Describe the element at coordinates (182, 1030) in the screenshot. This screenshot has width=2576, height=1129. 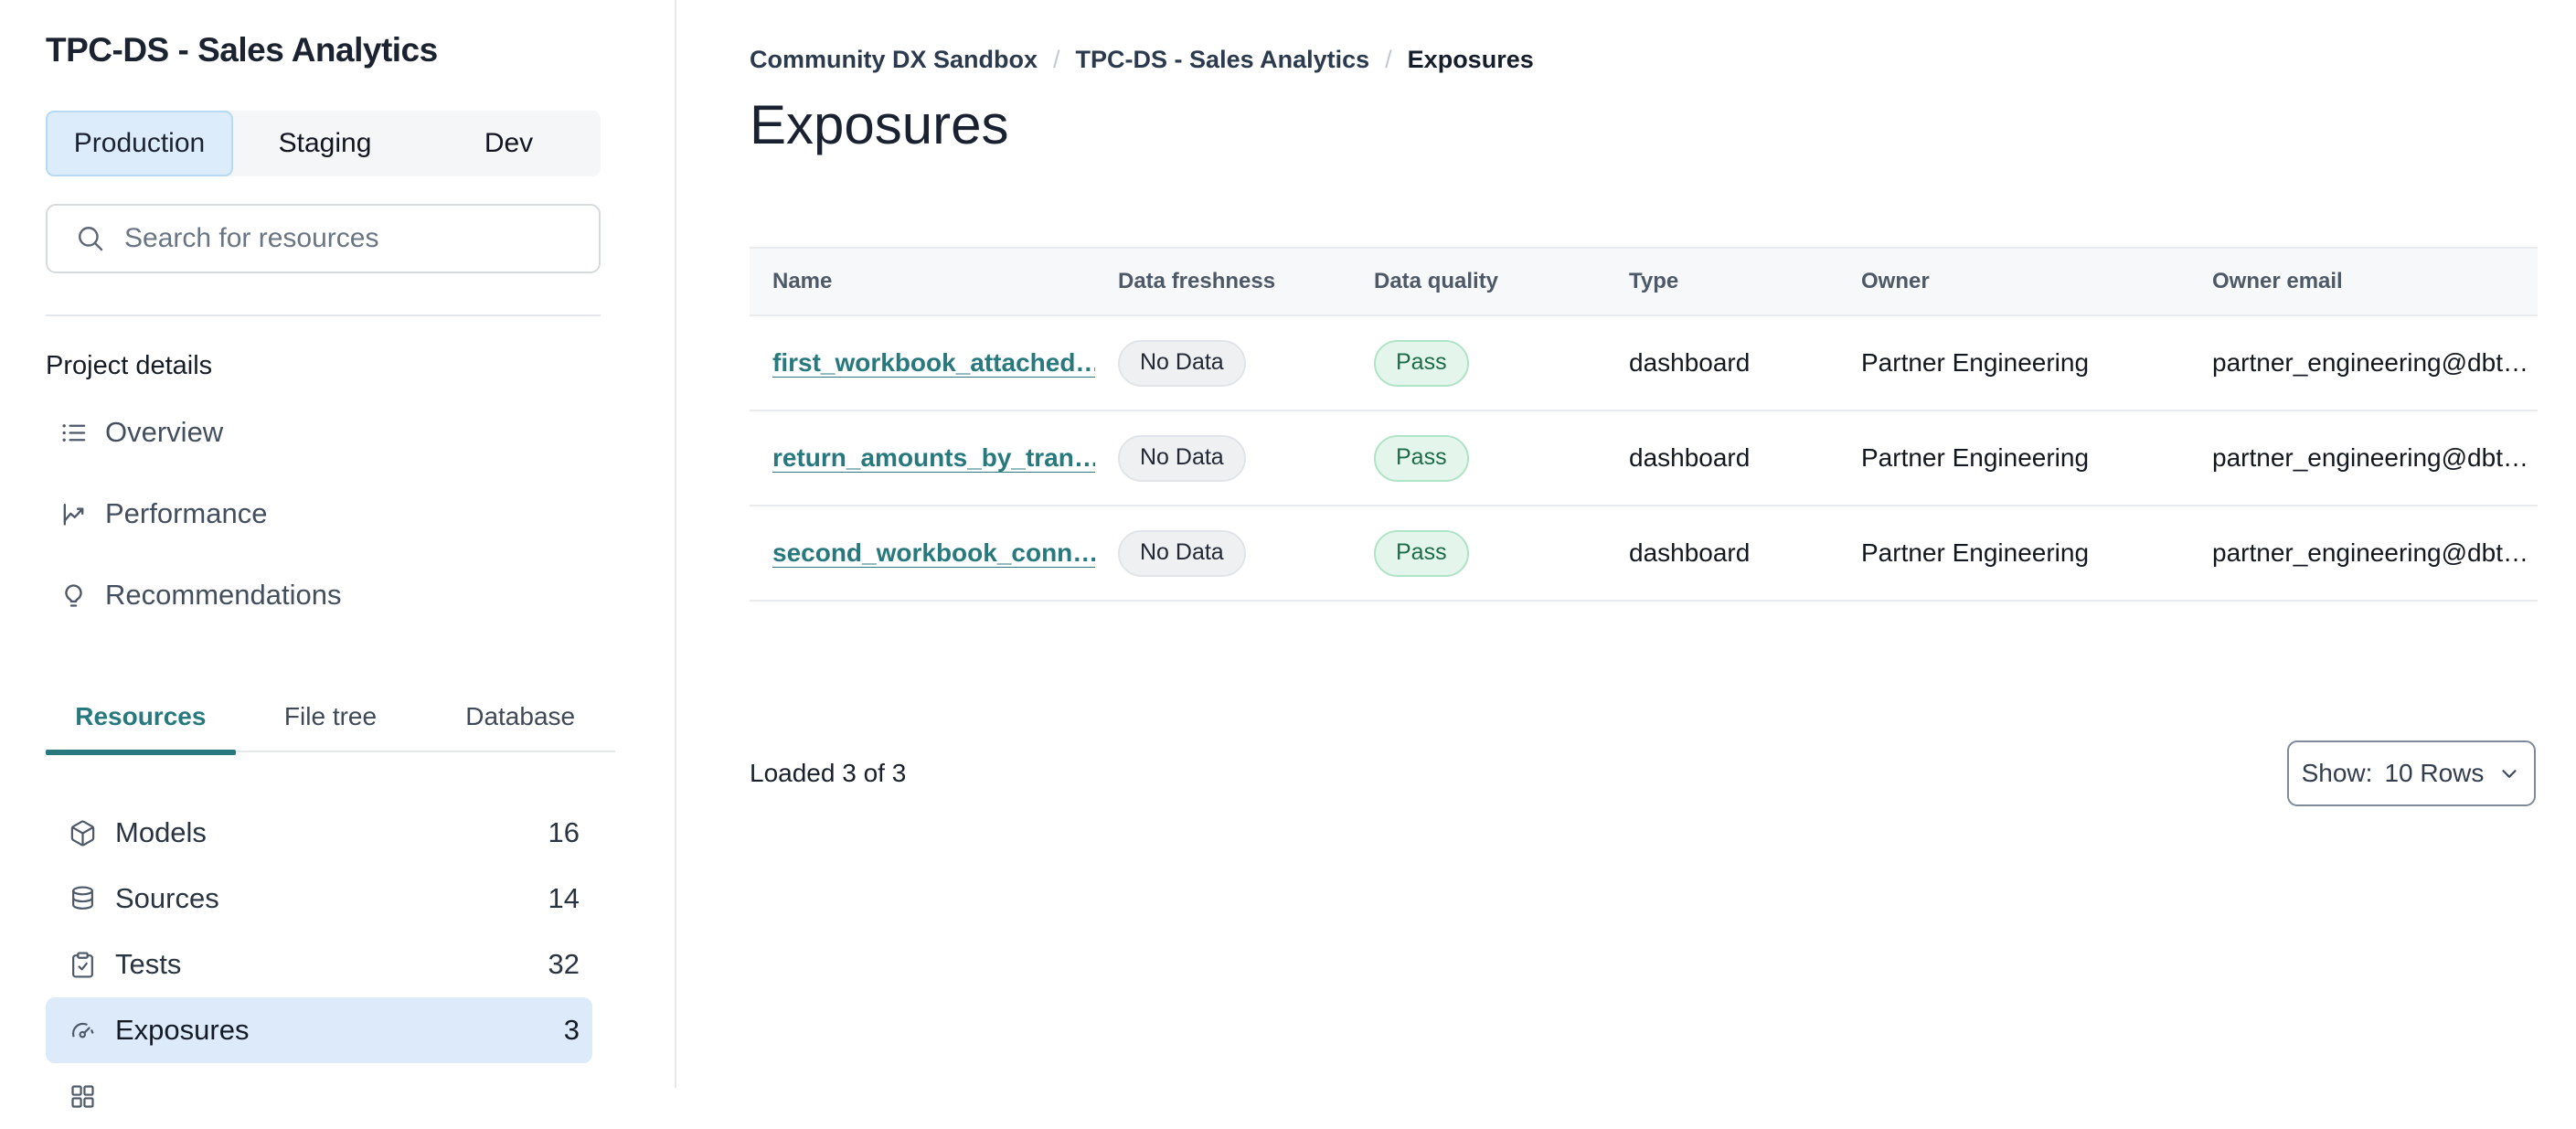
I see `resource-label: Exposures` at that location.